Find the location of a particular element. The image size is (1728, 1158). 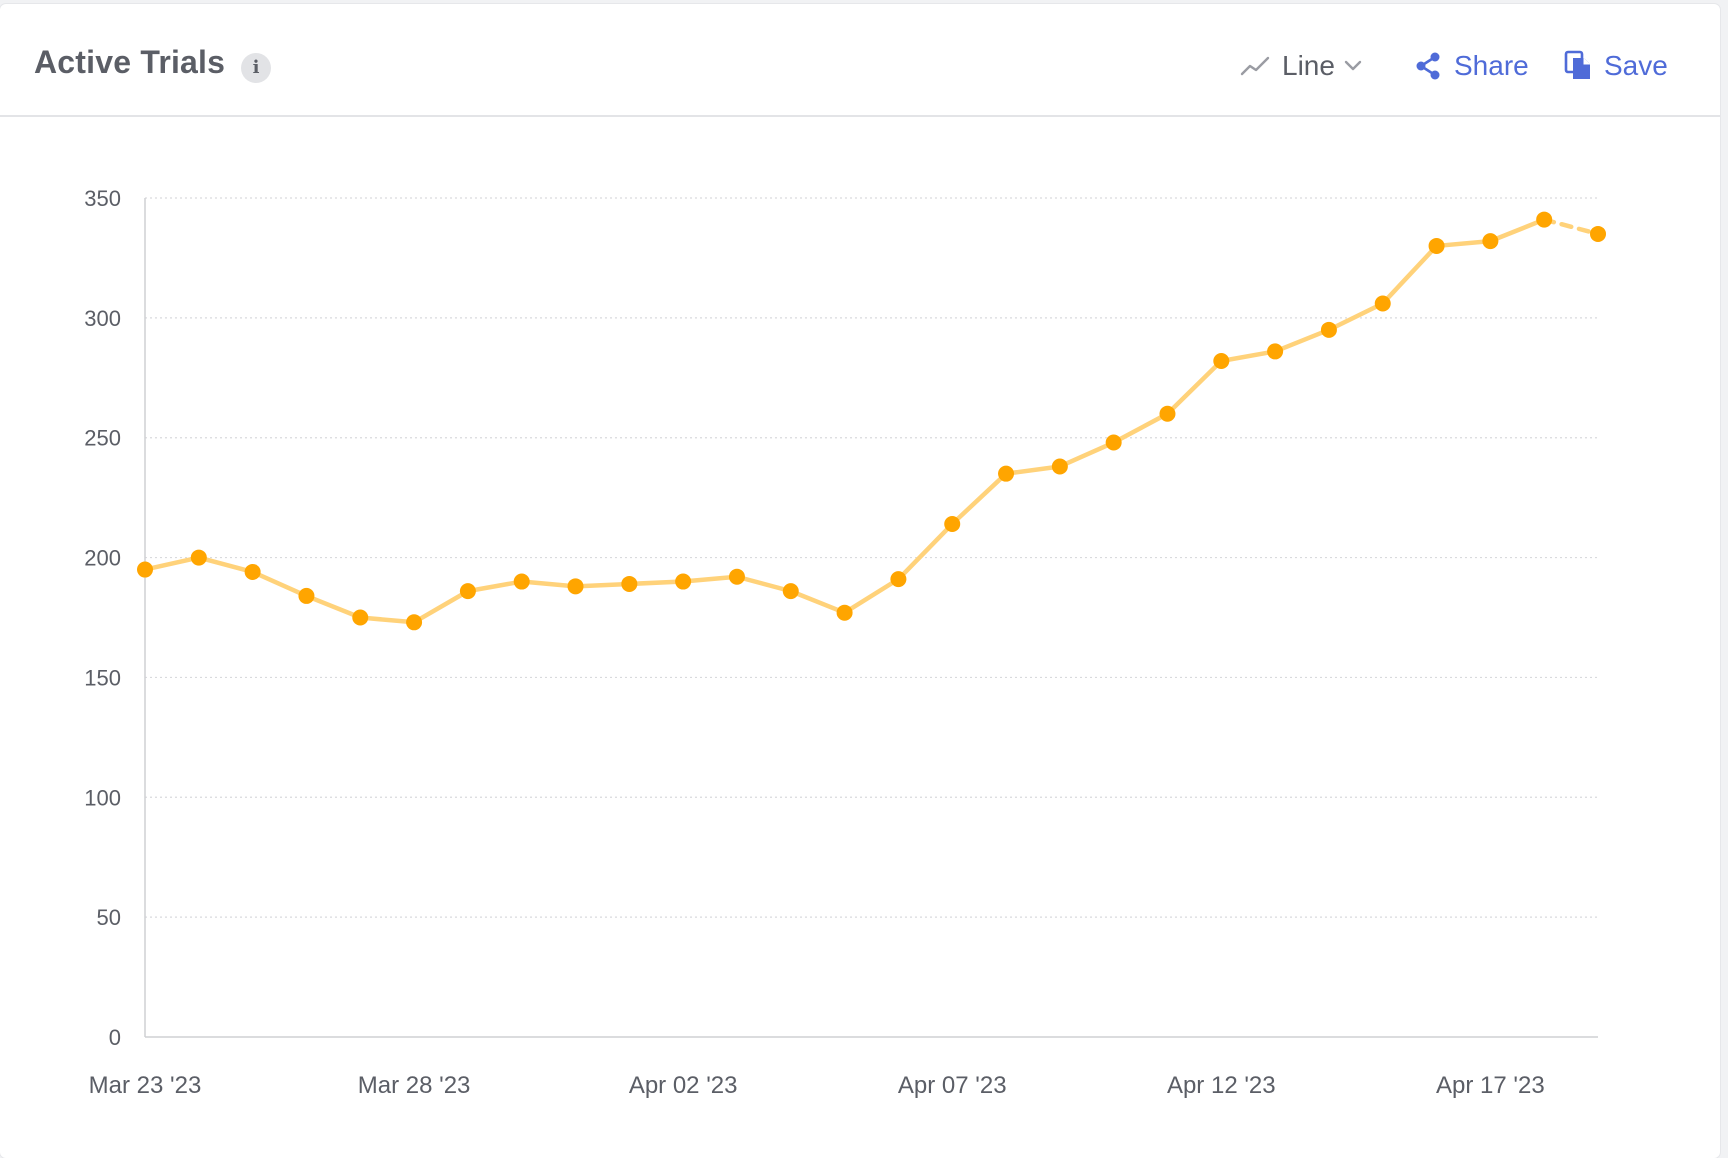

share-label: Share is located at coordinates (1491, 65).